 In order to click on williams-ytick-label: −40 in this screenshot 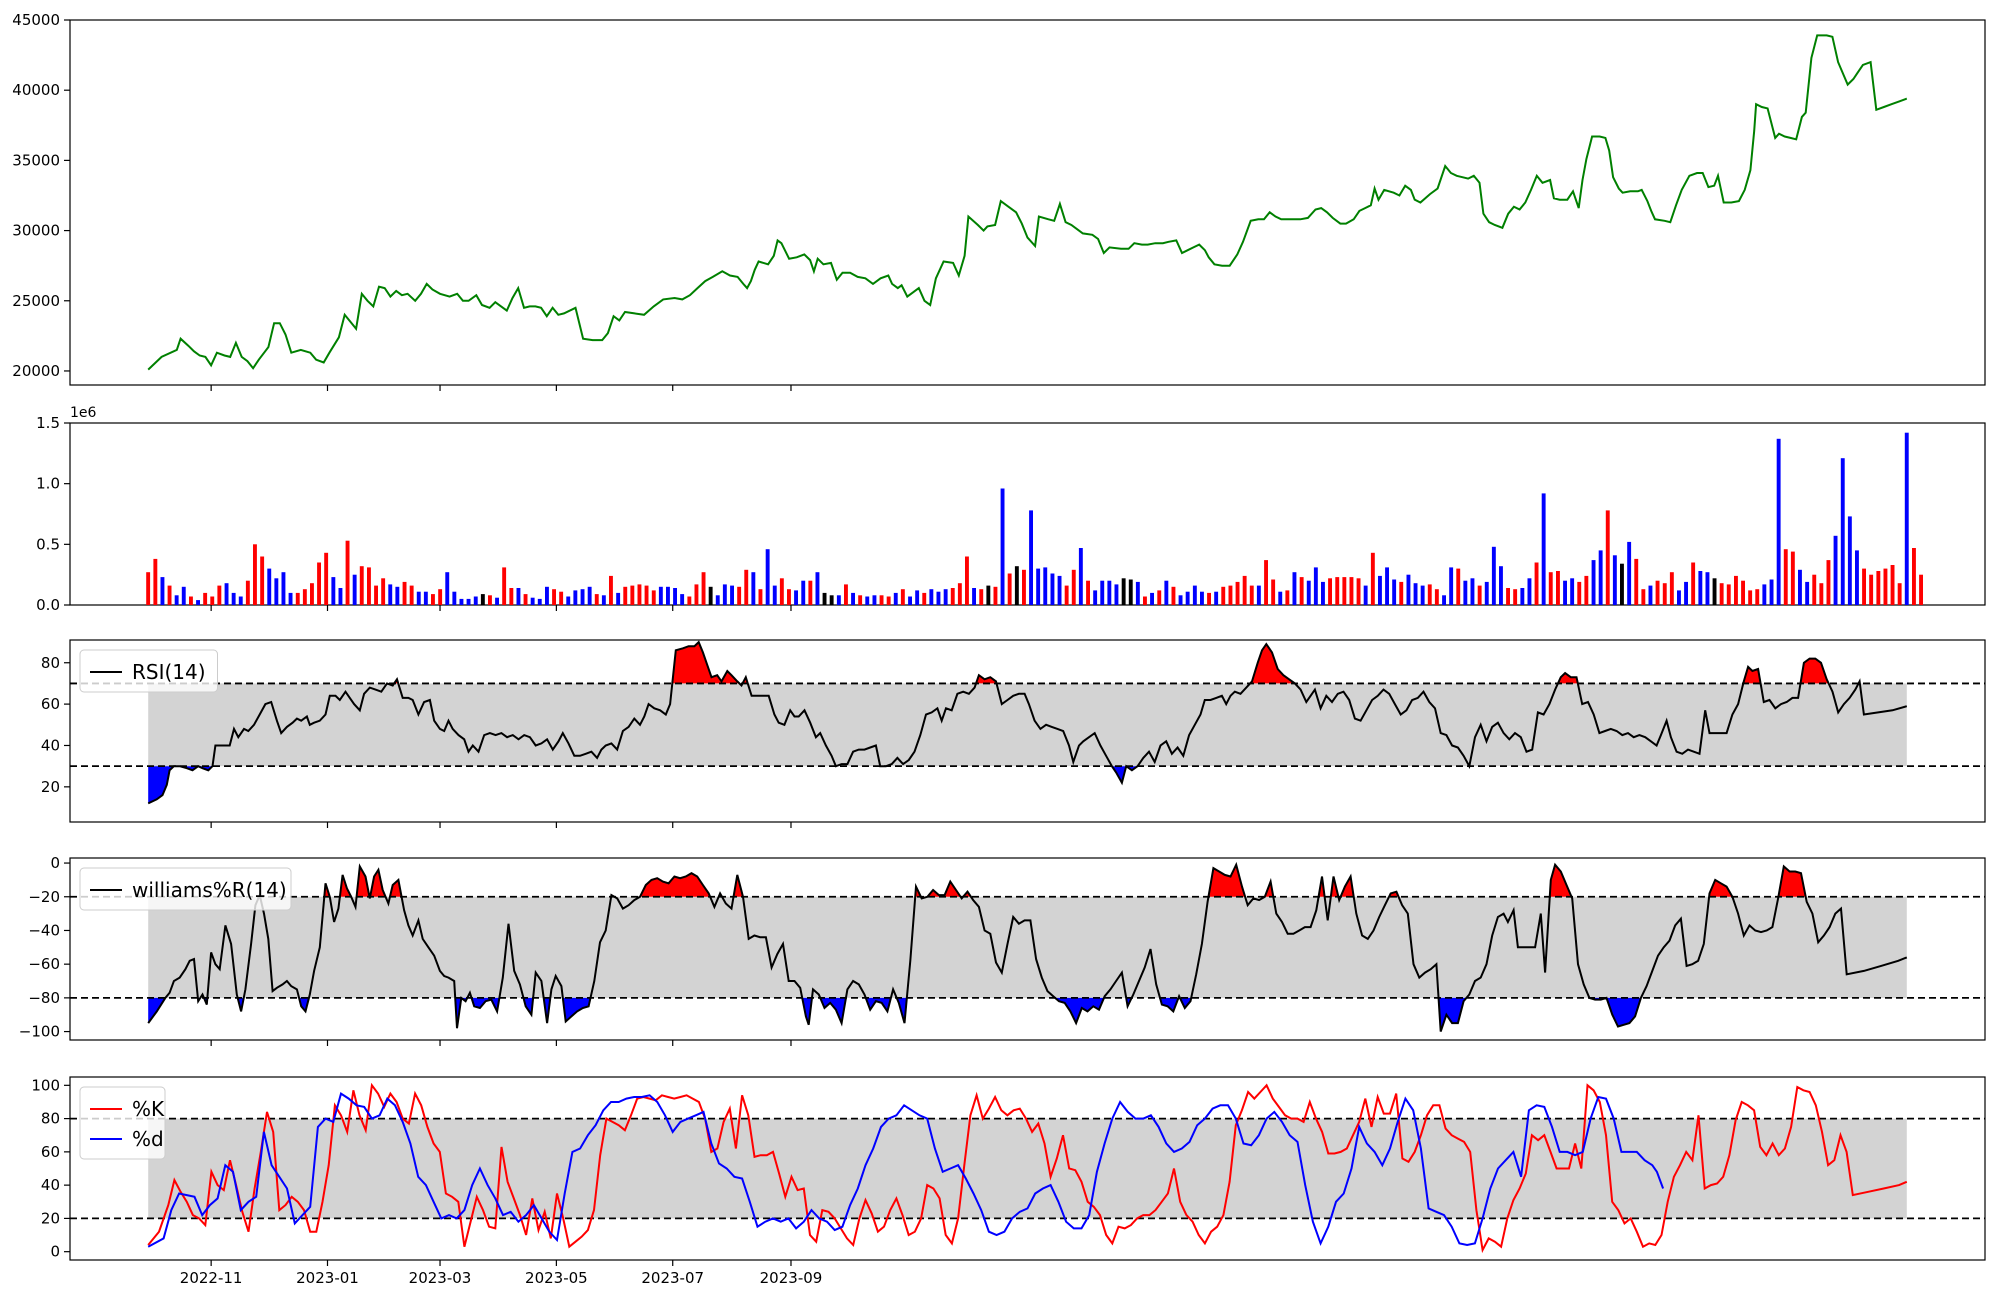, I will do `click(44, 930)`.